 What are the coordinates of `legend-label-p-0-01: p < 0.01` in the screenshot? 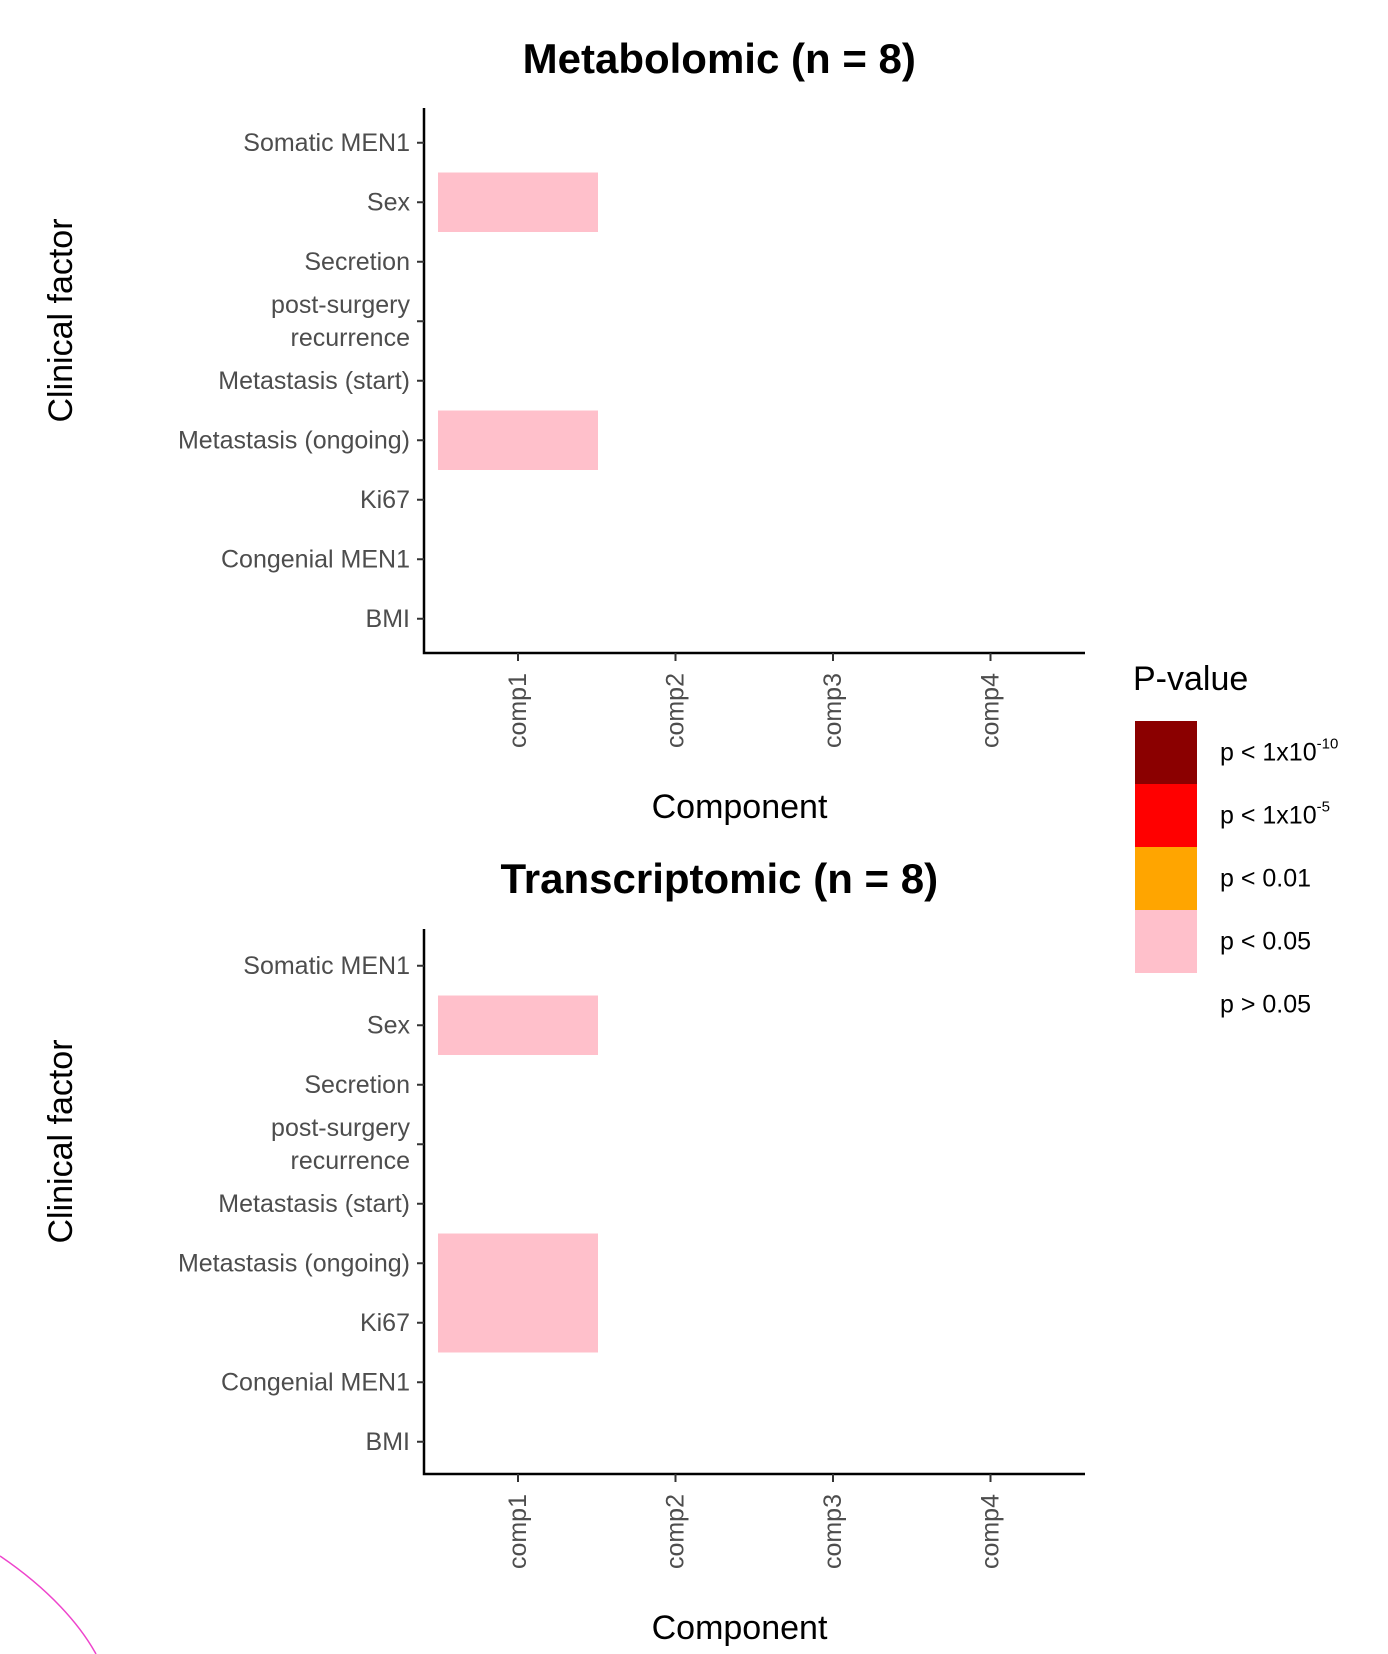 It's located at (1265, 879).